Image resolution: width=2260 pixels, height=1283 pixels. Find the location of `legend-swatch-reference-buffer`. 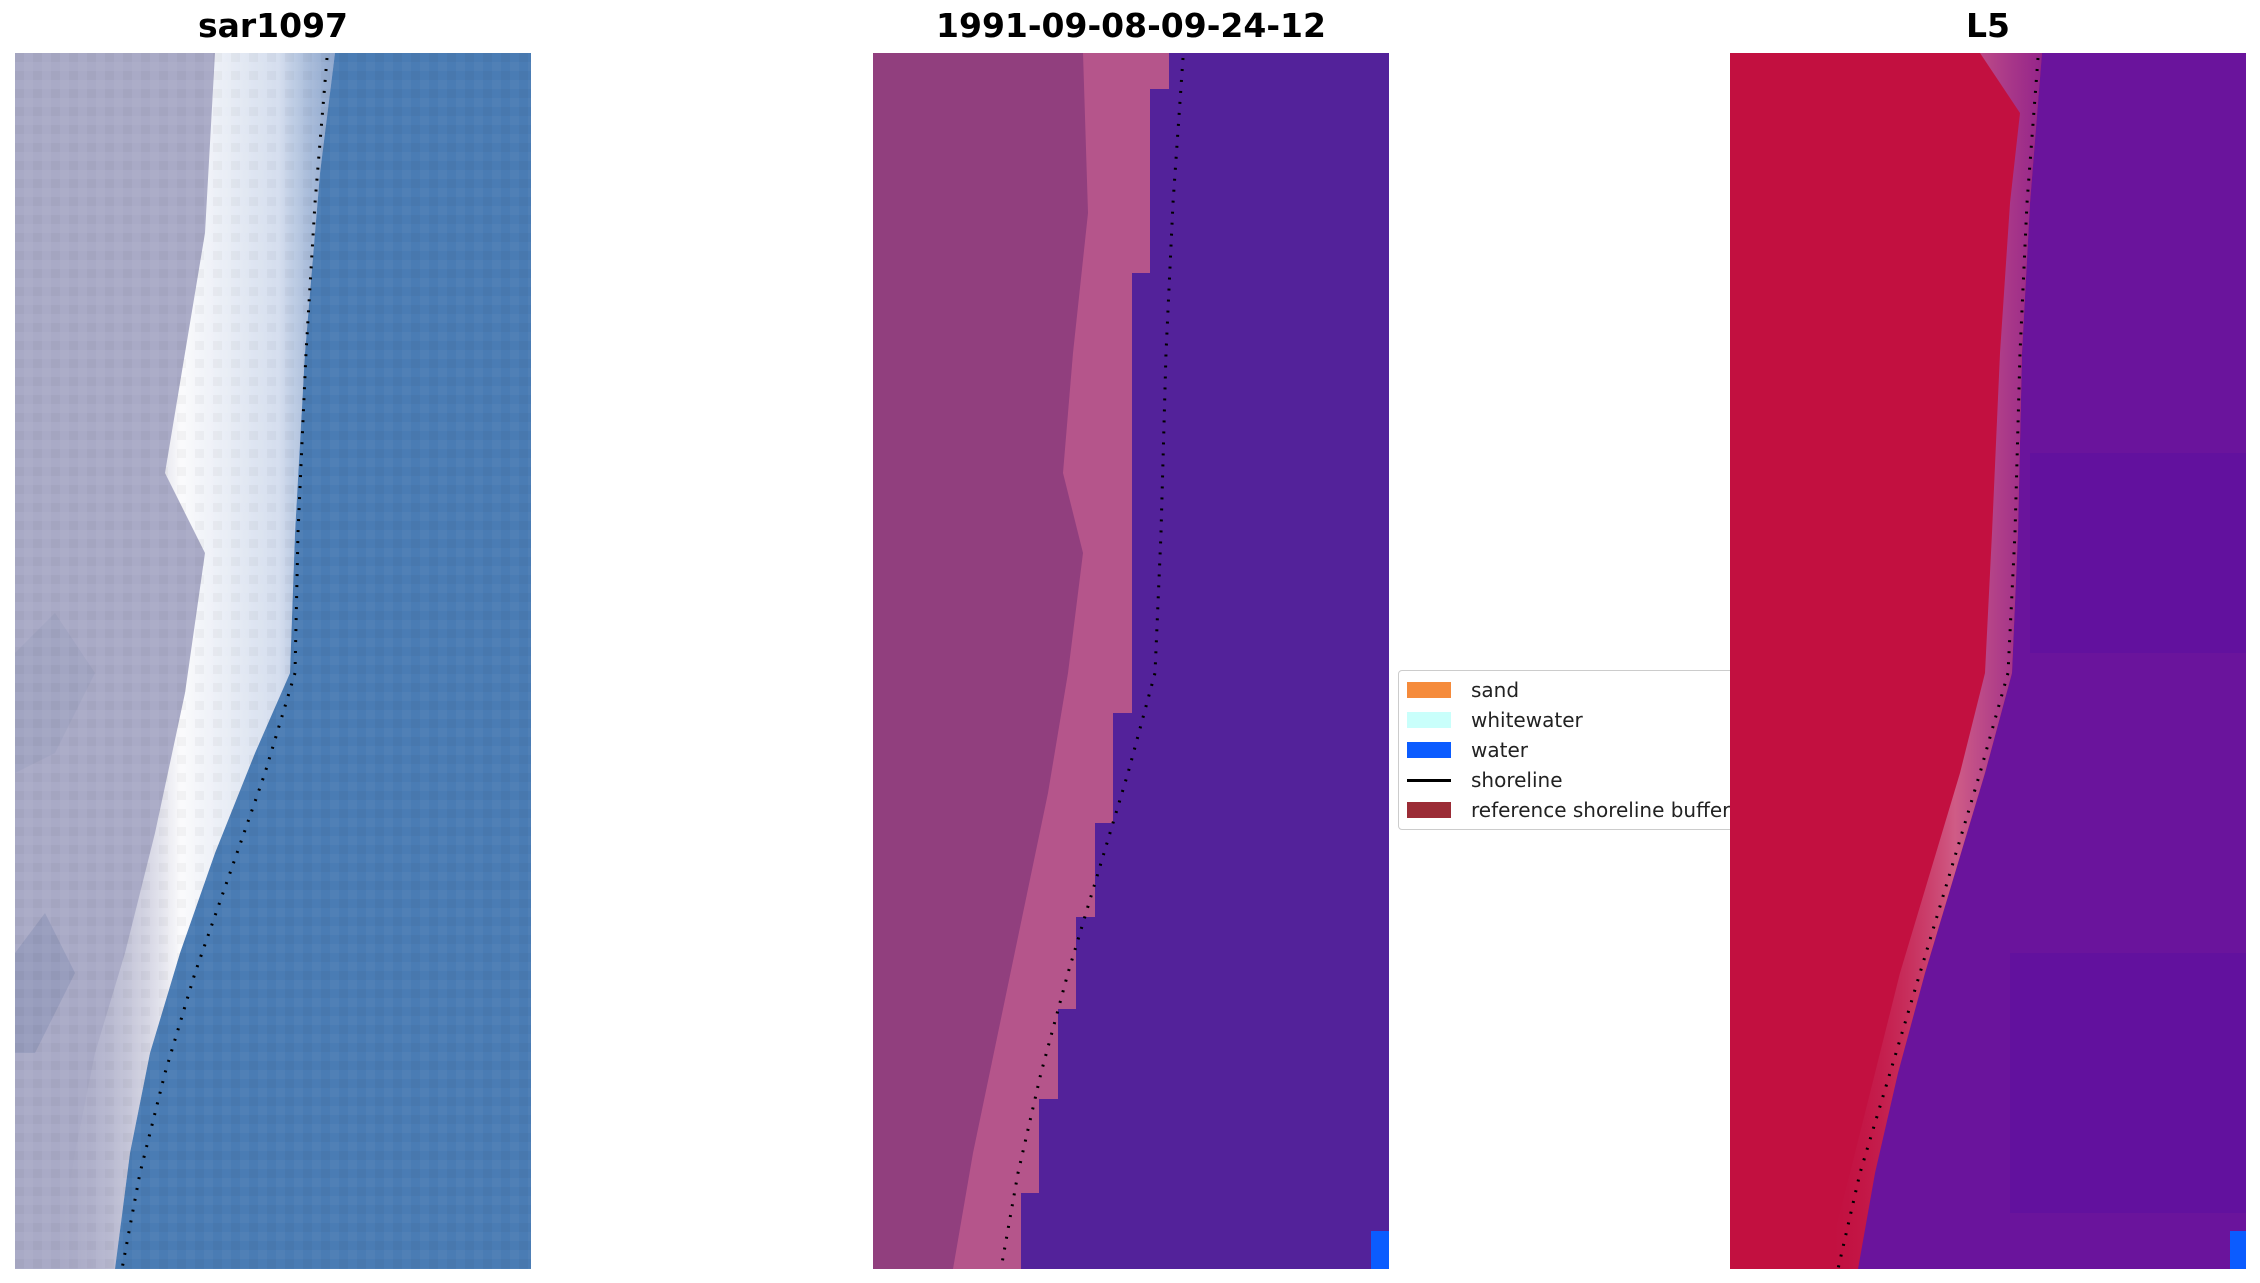

legend-swatch-reference-buffer is located at coordinates (1429, 810).